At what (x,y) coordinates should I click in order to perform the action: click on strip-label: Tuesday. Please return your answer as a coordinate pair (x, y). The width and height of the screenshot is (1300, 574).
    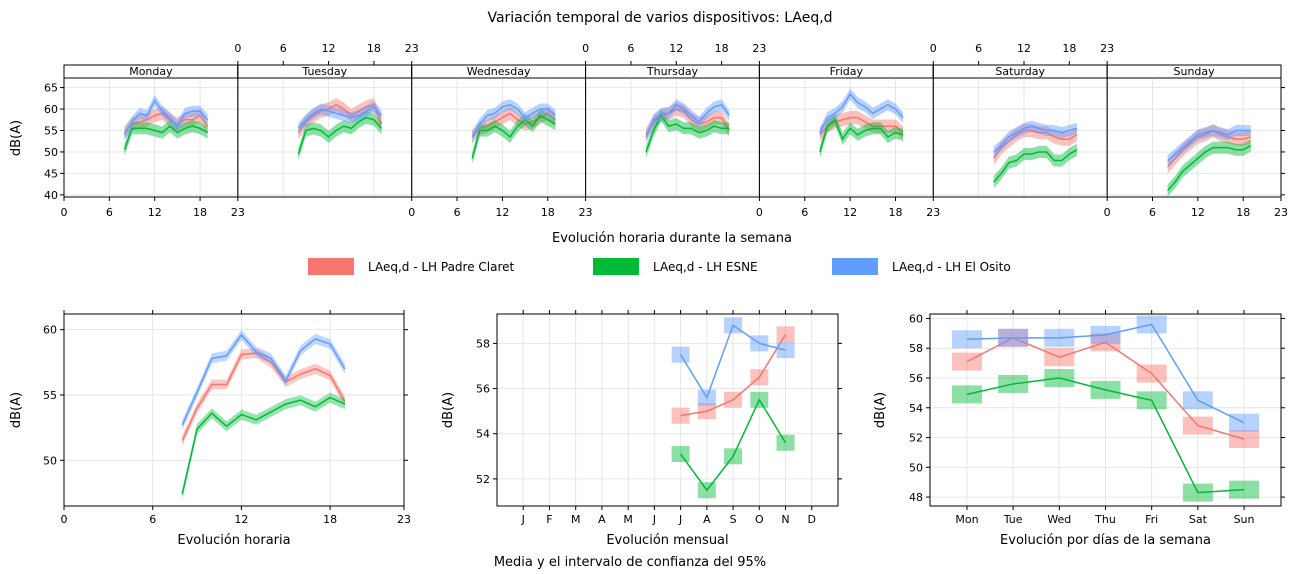
    Looking at the image, I should click on (324, 71).